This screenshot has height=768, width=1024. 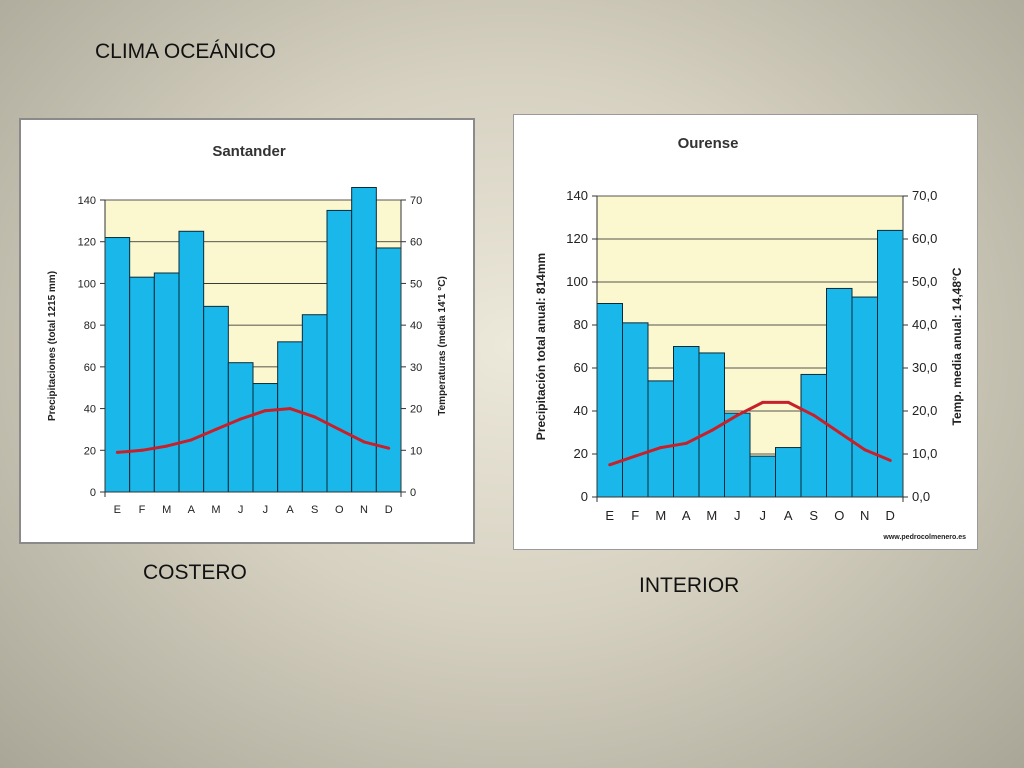 I want to click on ourense-x-tick-label: F, so click(x=635, y=515).